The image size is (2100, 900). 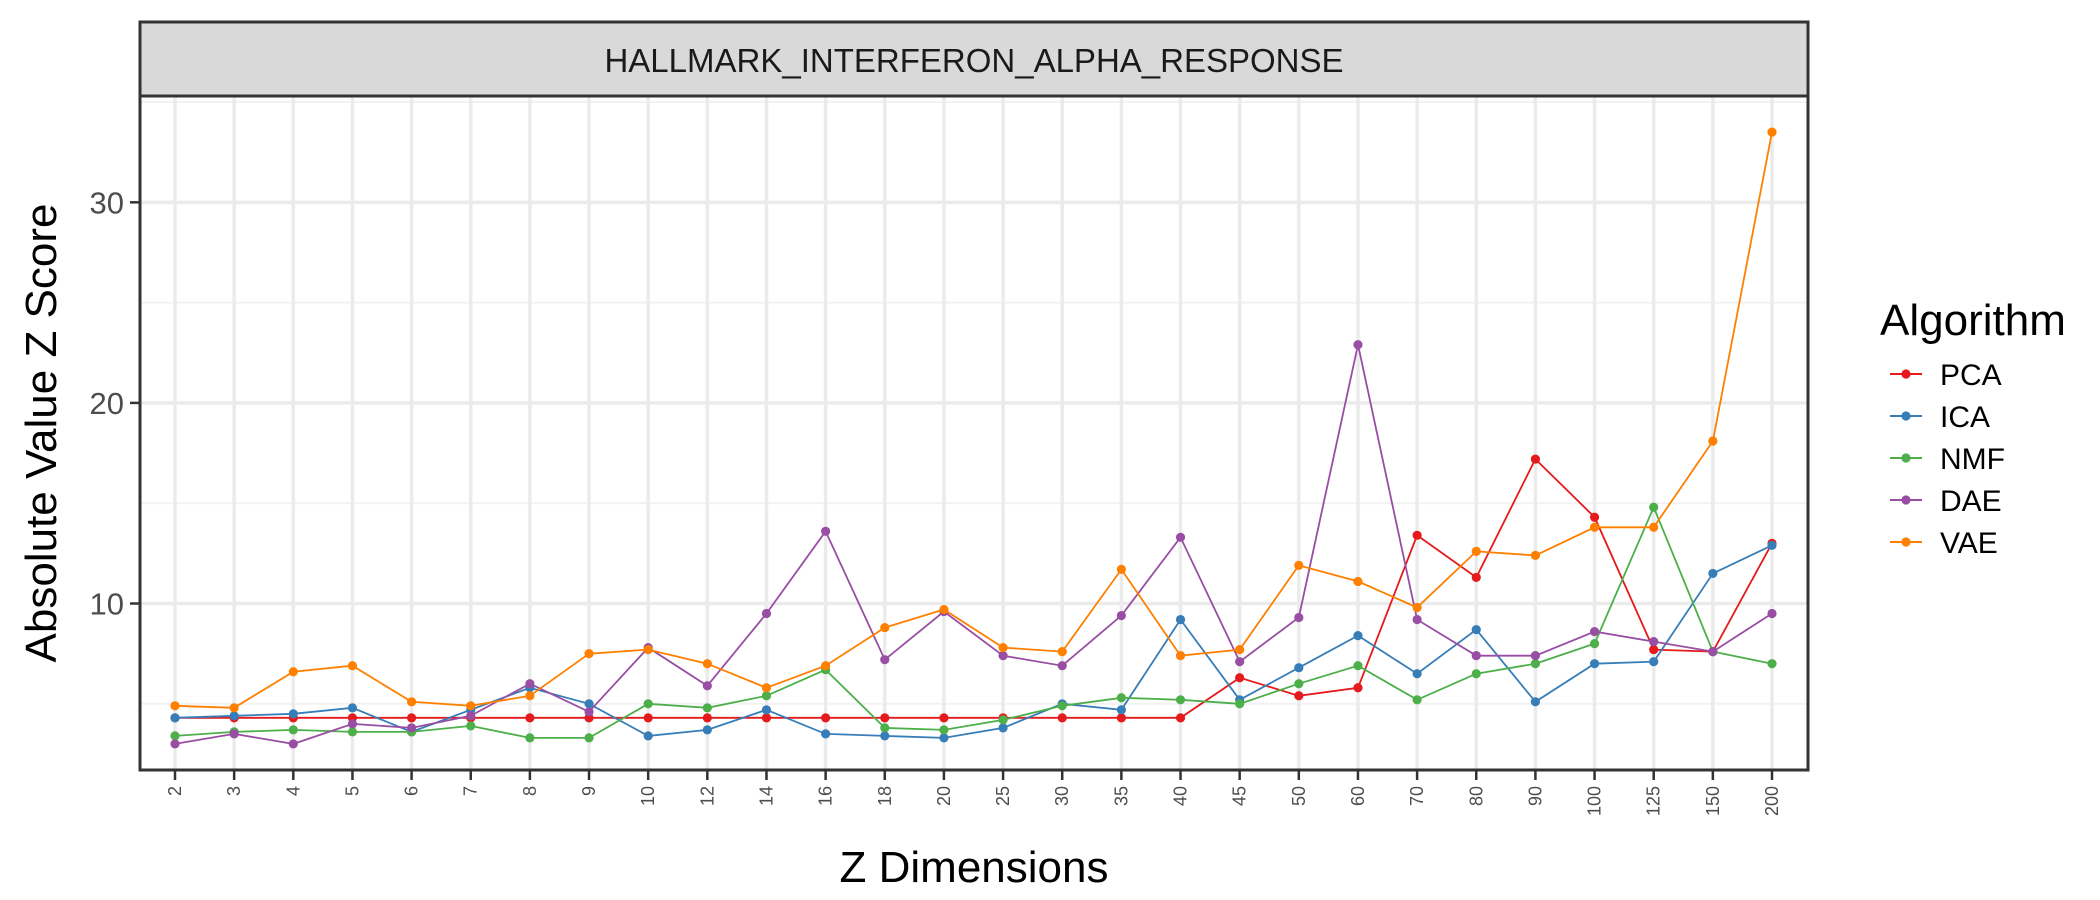 What do you see at coordinates (589, 791) in the screenshot?
I see `x-tick-label: 9` at bounding box center [589, 791].